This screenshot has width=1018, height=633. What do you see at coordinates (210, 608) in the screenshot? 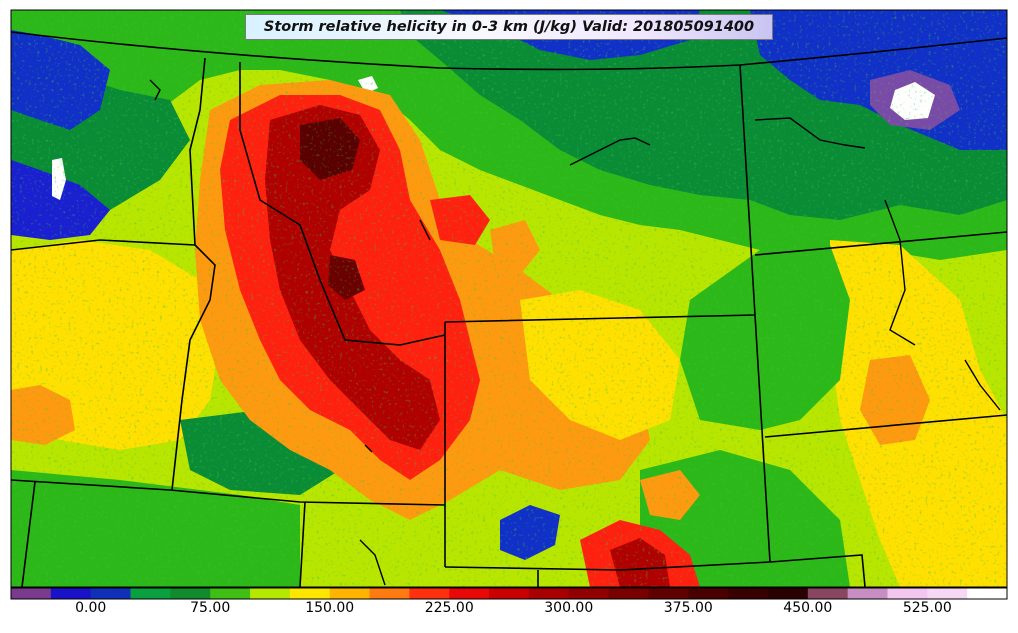
I see `colorbar-tick-label: 75.00` at bounding box center [210, 608].